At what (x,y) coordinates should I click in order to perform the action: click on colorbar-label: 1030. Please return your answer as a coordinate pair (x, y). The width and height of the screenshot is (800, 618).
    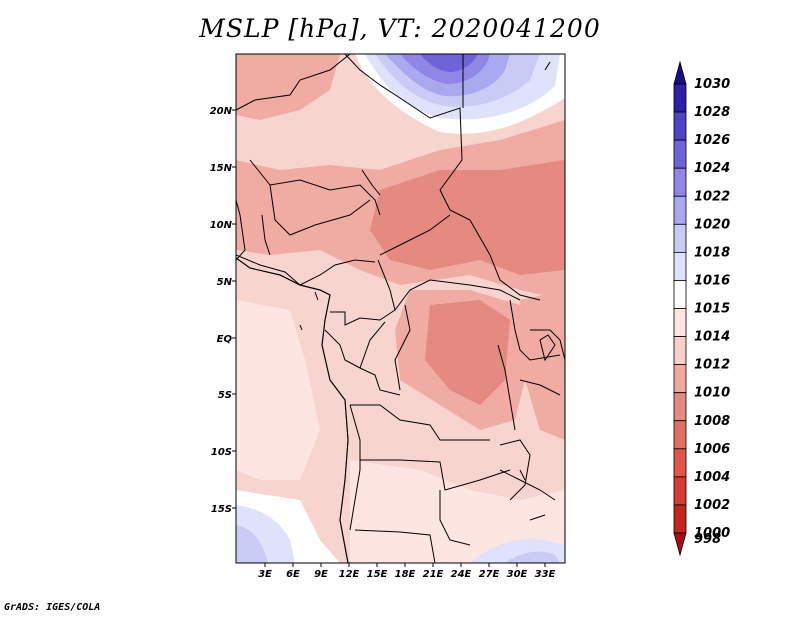
    Looking at the image, I should click on (712, 84).